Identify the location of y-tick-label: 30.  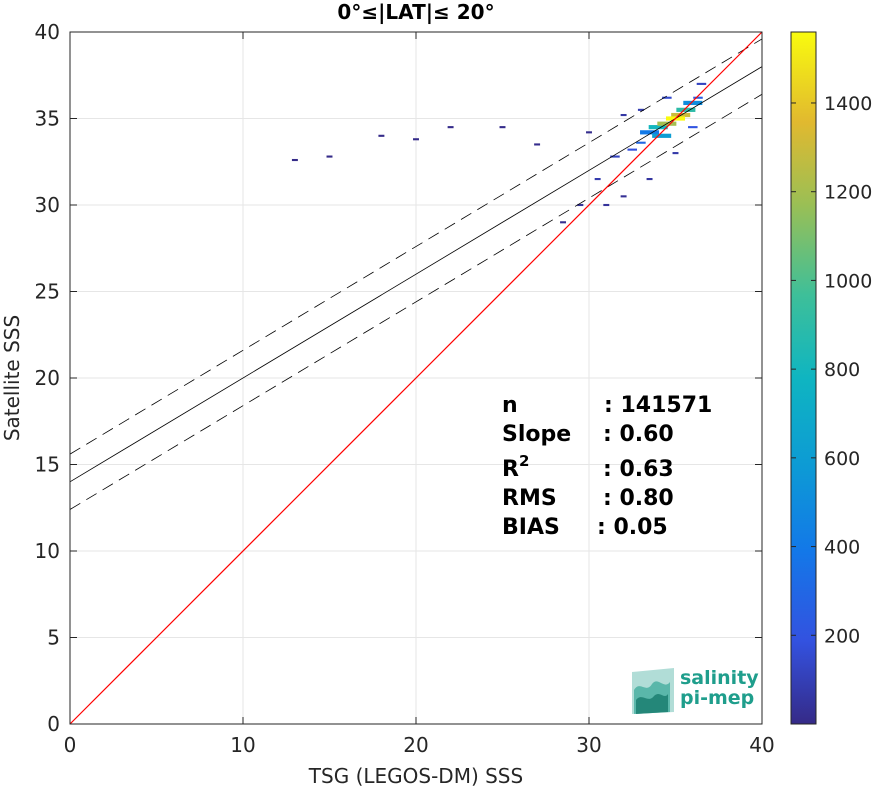
(47, 205).